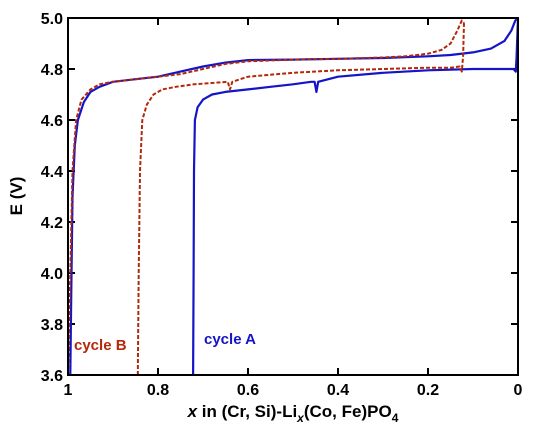 This screenshot has height=441, width=550. Describe the element at coordinates (193, 411) in the screenshot. I see `x-axis-title-prefix: x` at that location.